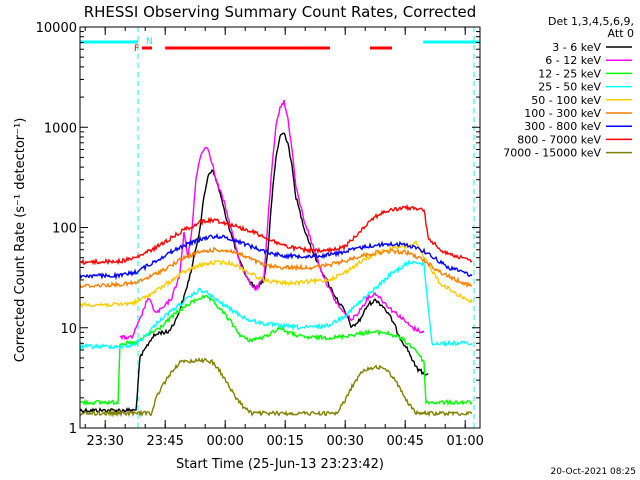  I want to click on x-axis-label: Start Time (25-Jun-13 23:23:42), so click(280, 464).